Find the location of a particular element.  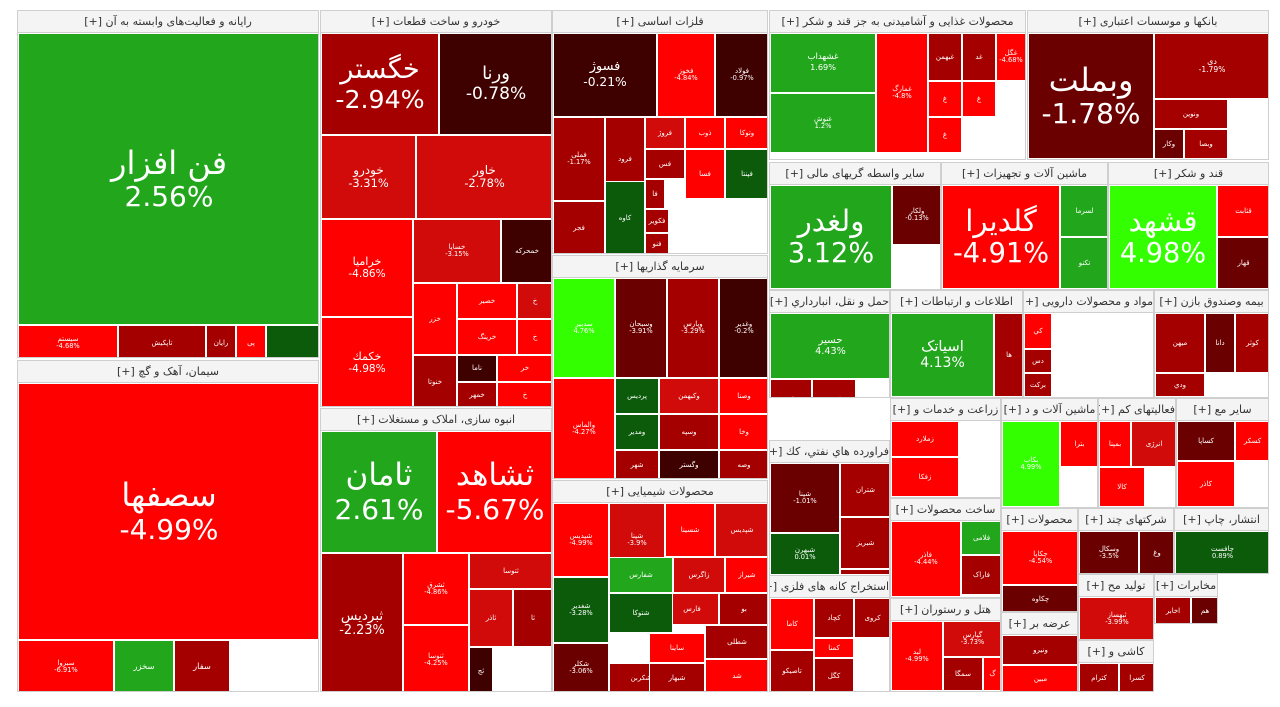

stock-tile: خگستر -2.94% is located at coordinates (380, 84).